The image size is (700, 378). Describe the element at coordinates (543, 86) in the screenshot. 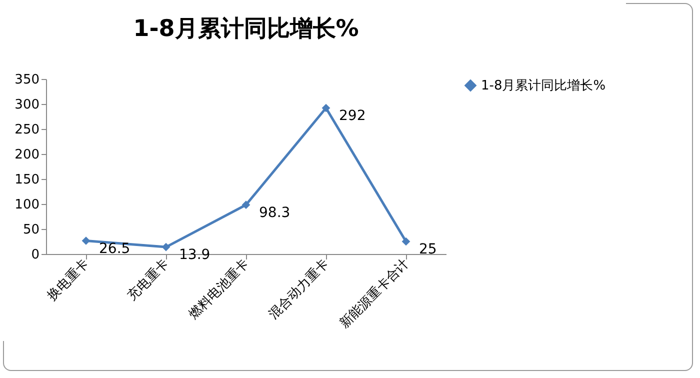

I see `legend-label: 1-8月累计同比增长%` at that location.